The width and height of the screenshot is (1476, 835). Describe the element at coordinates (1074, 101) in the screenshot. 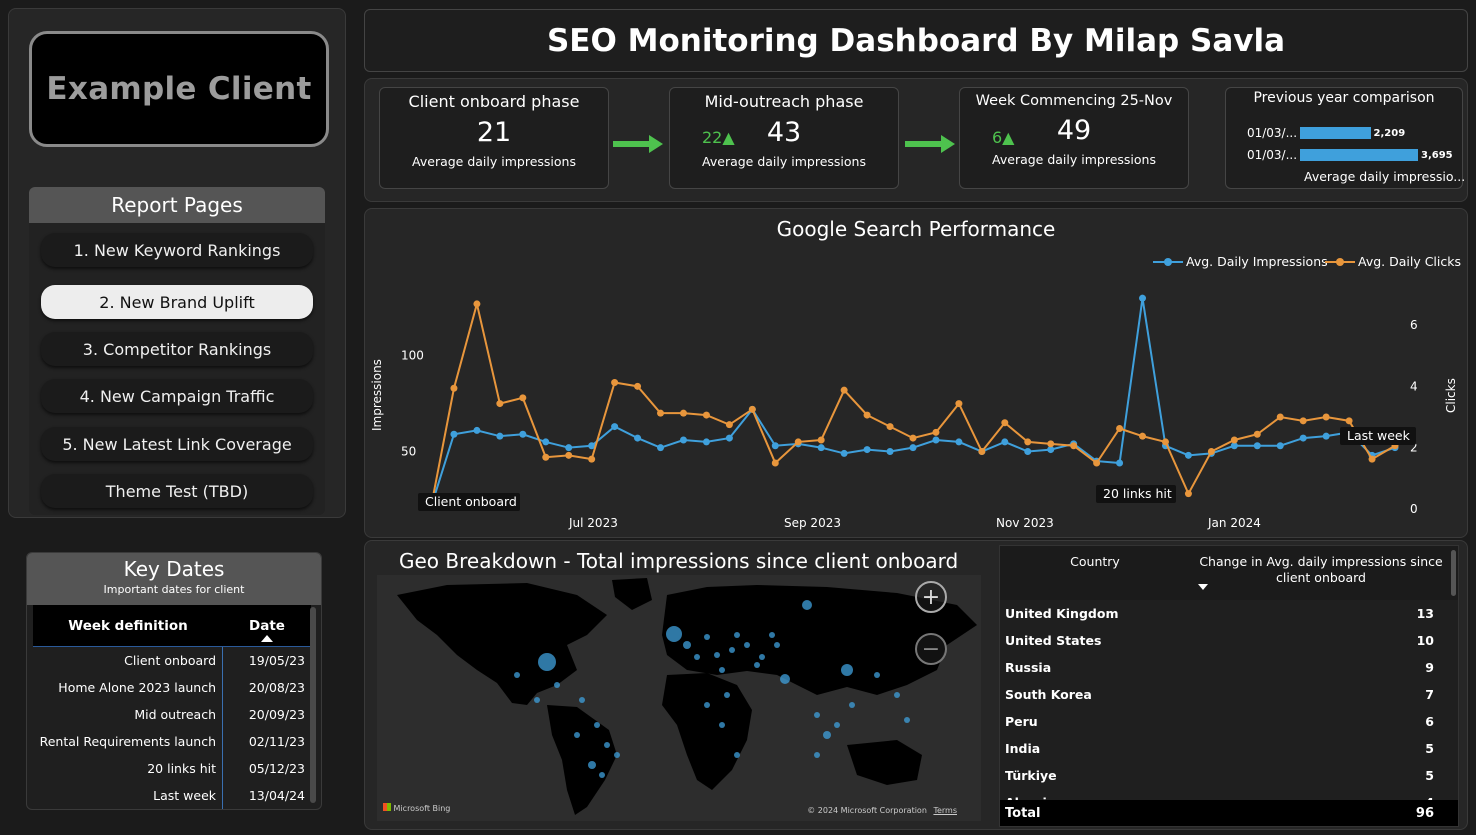

I see `kpi-label: Week Commencing 25-Nov` at that location.